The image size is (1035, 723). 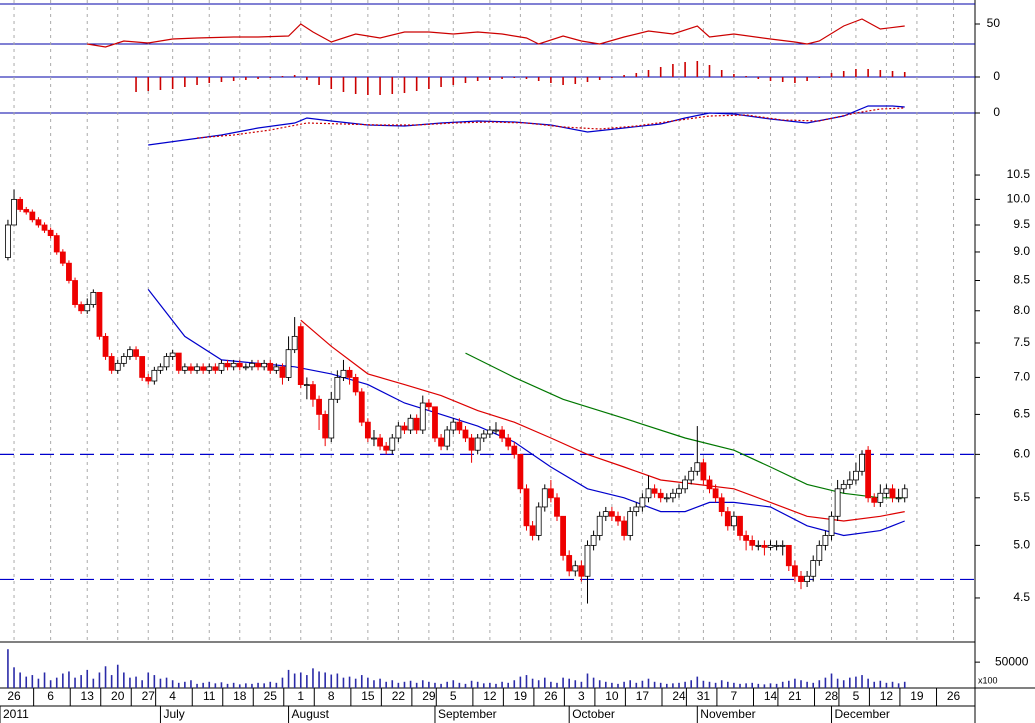 What do you see at coordinates (526, 125) in the screenshot?
I see `line-series` at bounding box center [526, 125].